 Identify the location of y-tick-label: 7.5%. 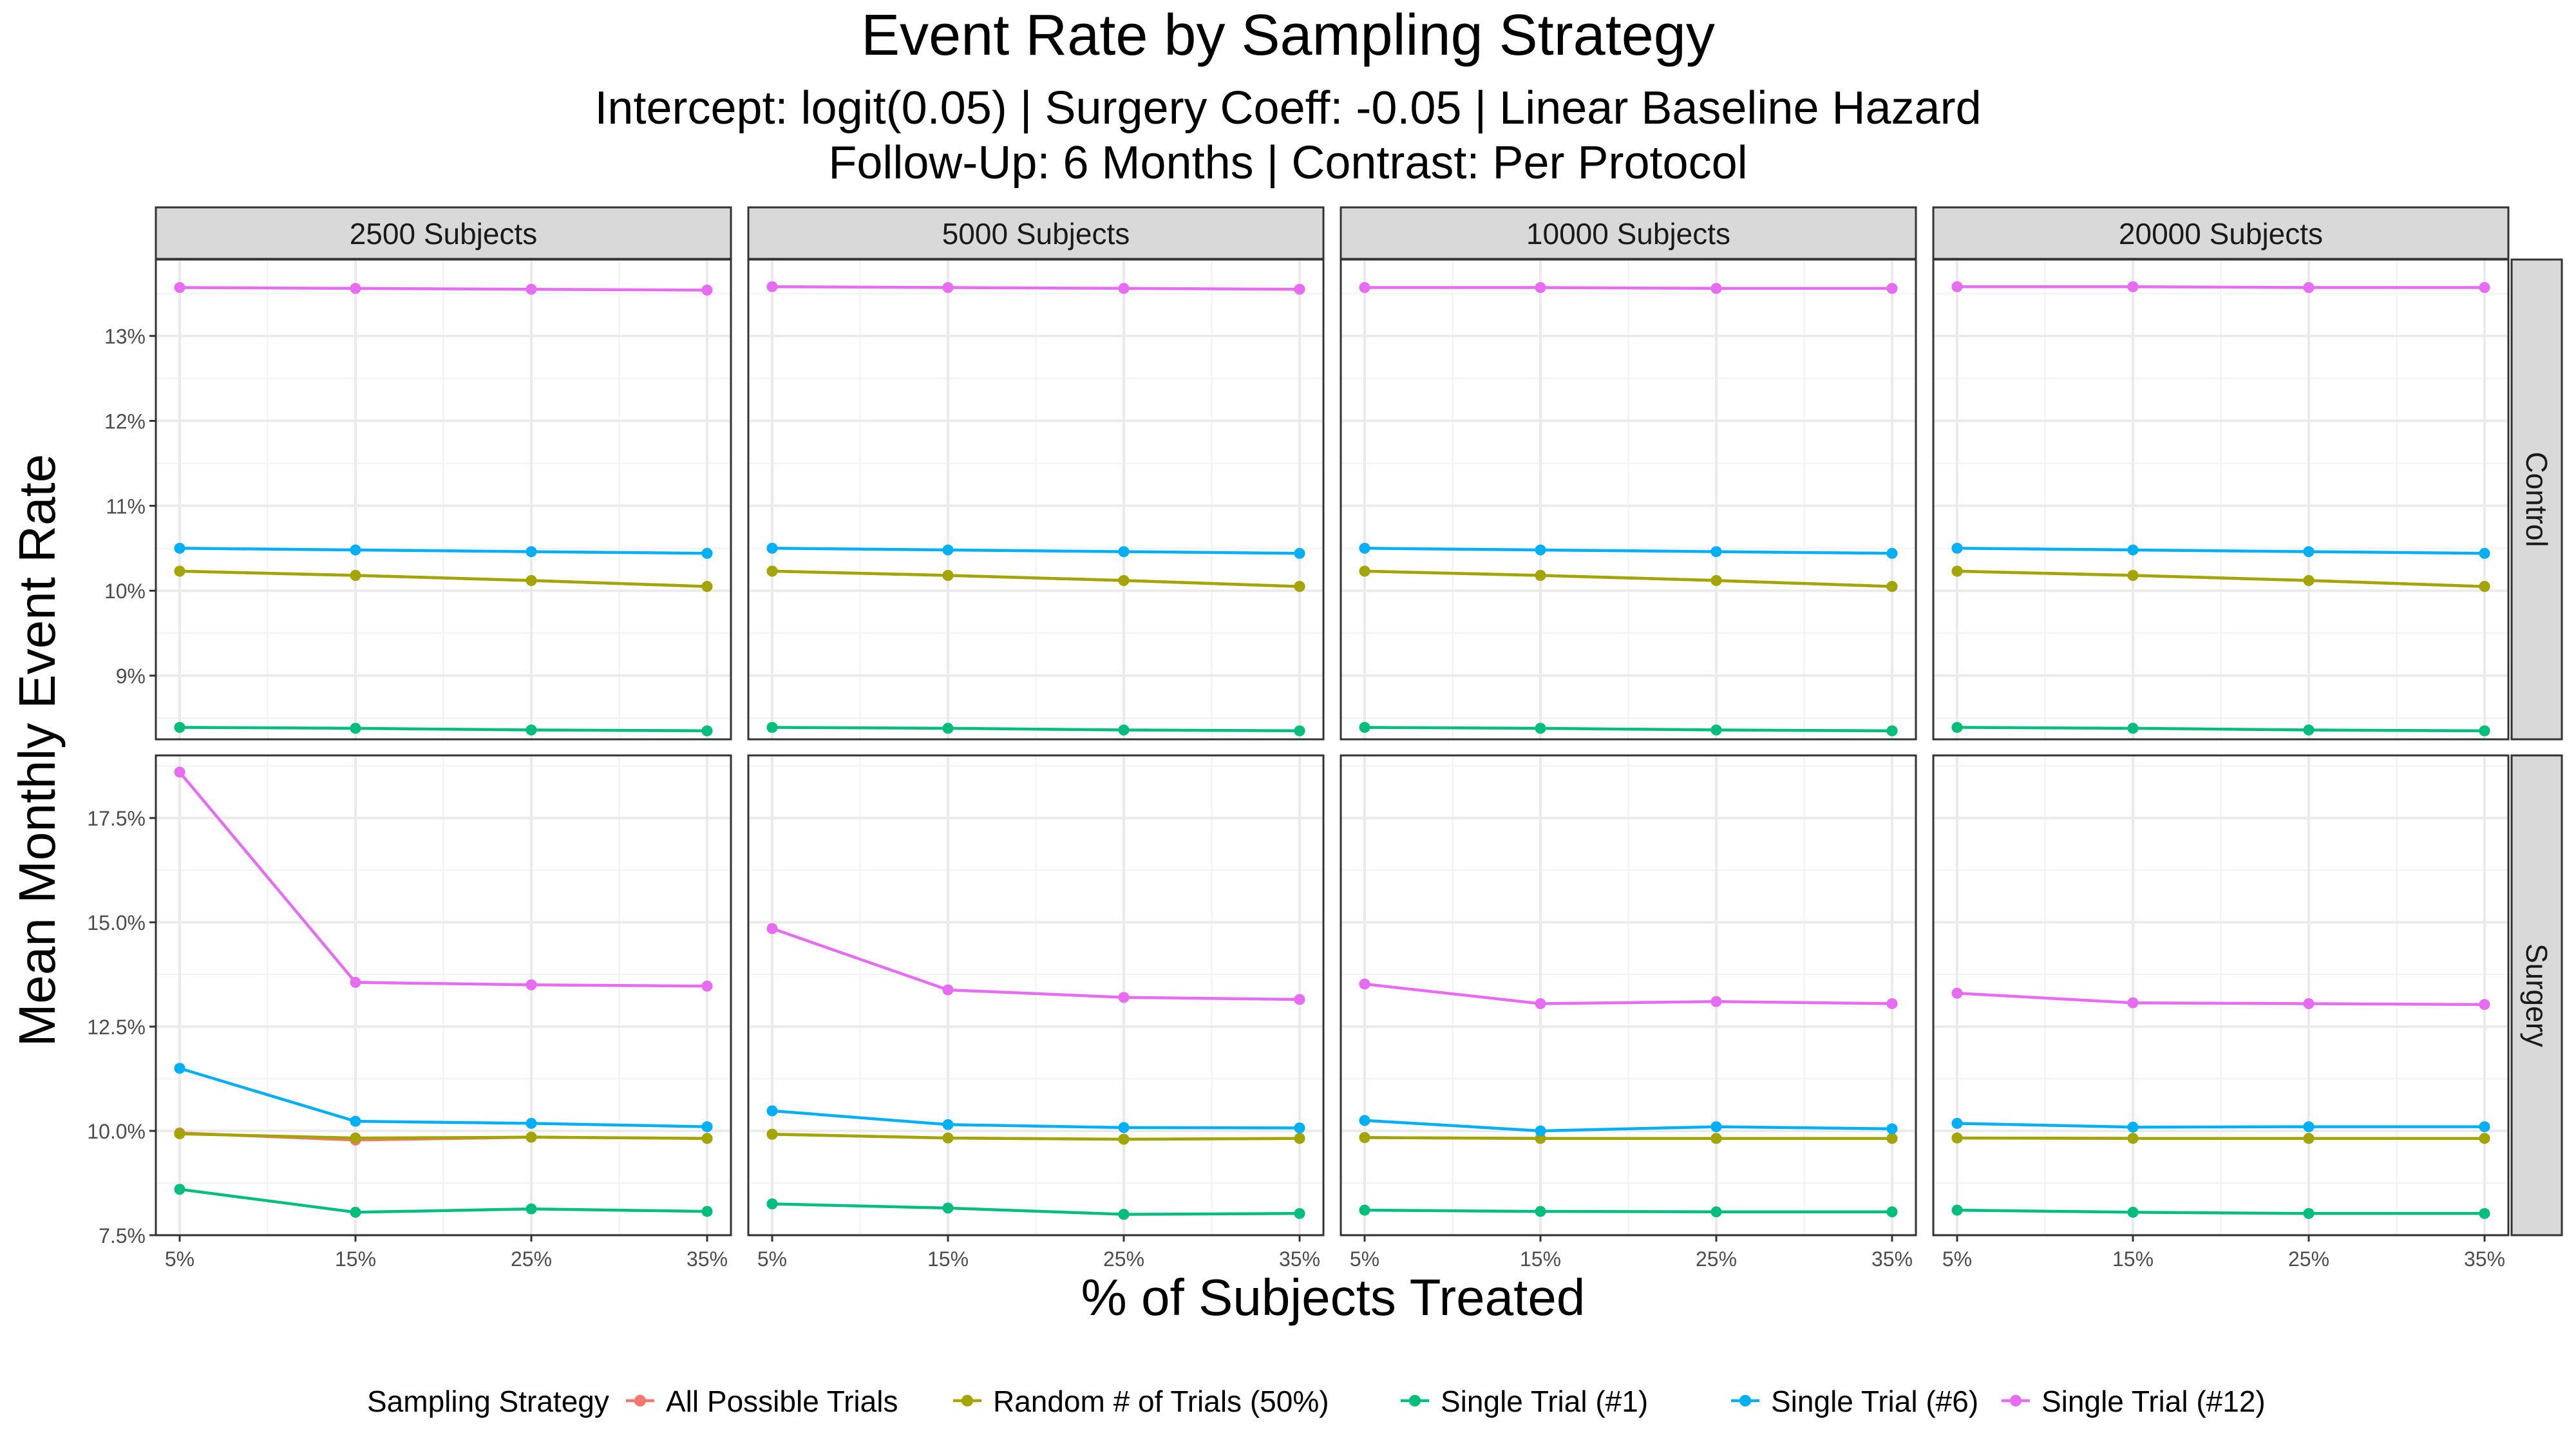
(123, 1235).